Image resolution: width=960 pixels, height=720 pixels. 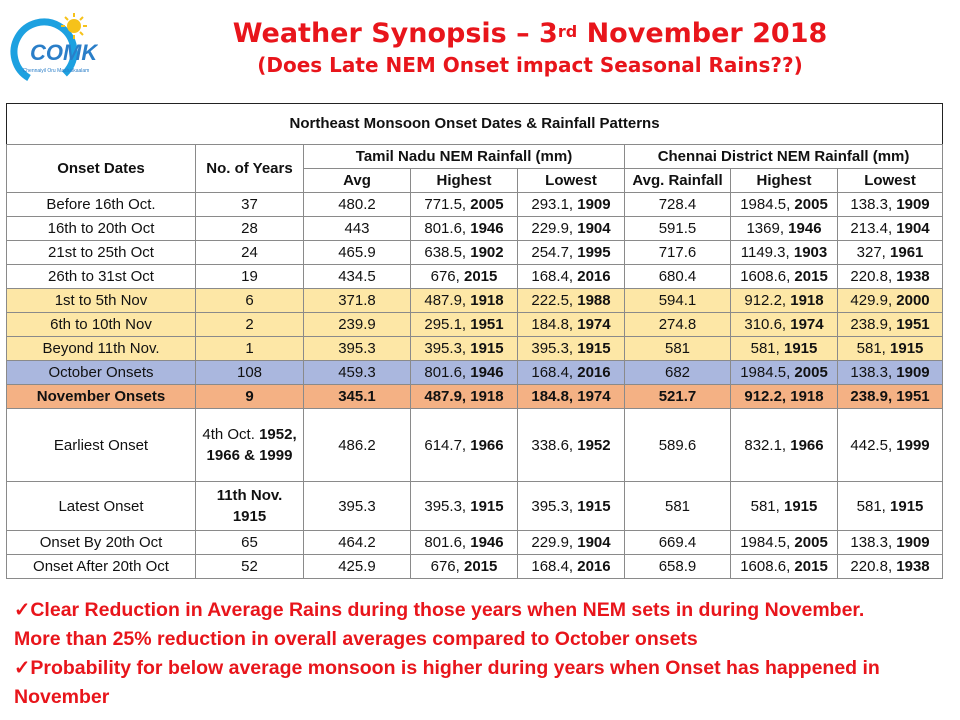 What do you see at coordinates (677, 276) in the screenshot?
I see `cell-ch-avg: 680.4` at bounding box center [677, 276].